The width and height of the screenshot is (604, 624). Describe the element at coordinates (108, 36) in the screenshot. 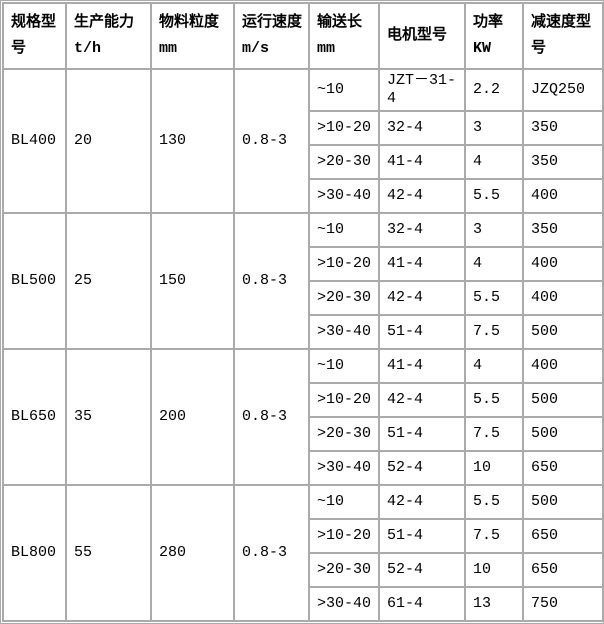

I see `header-cell-capacity: 生产能力 t/h` at that location.